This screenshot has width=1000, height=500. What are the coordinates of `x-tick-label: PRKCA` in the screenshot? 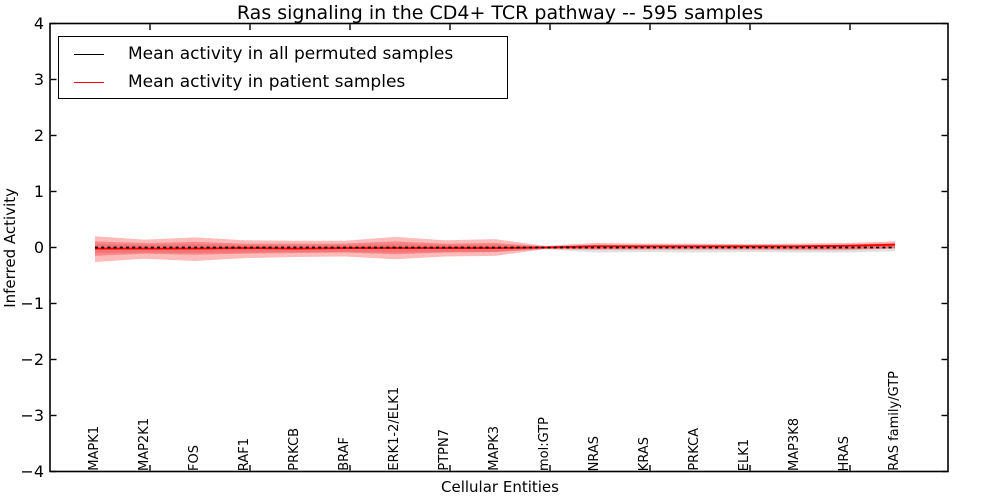 It's located at (694, 449).